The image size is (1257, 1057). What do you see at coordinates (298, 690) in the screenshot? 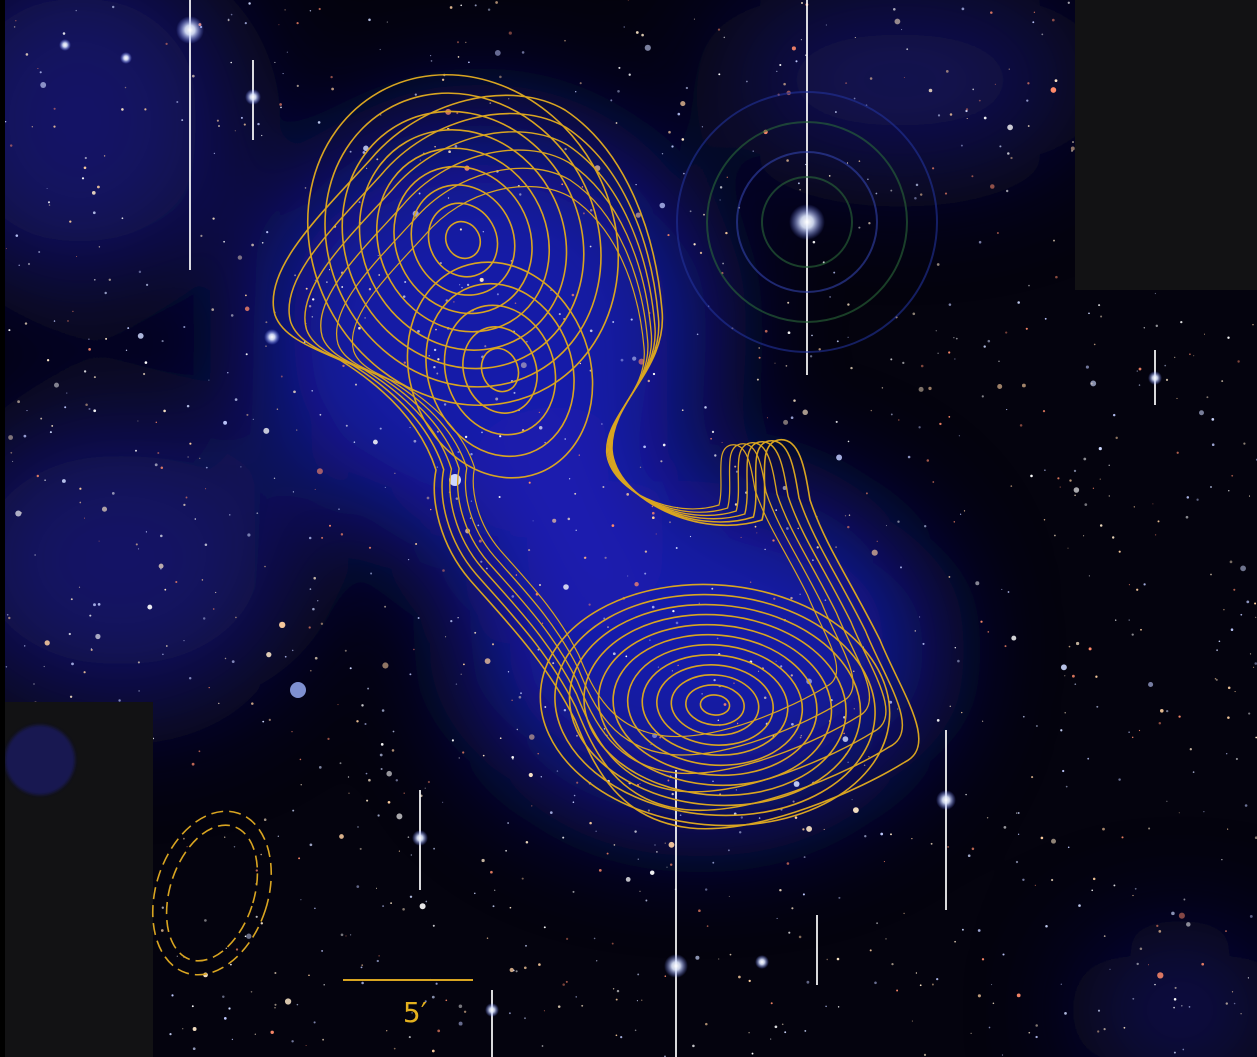
I see `galaxy` at bounding box center [298, 690].